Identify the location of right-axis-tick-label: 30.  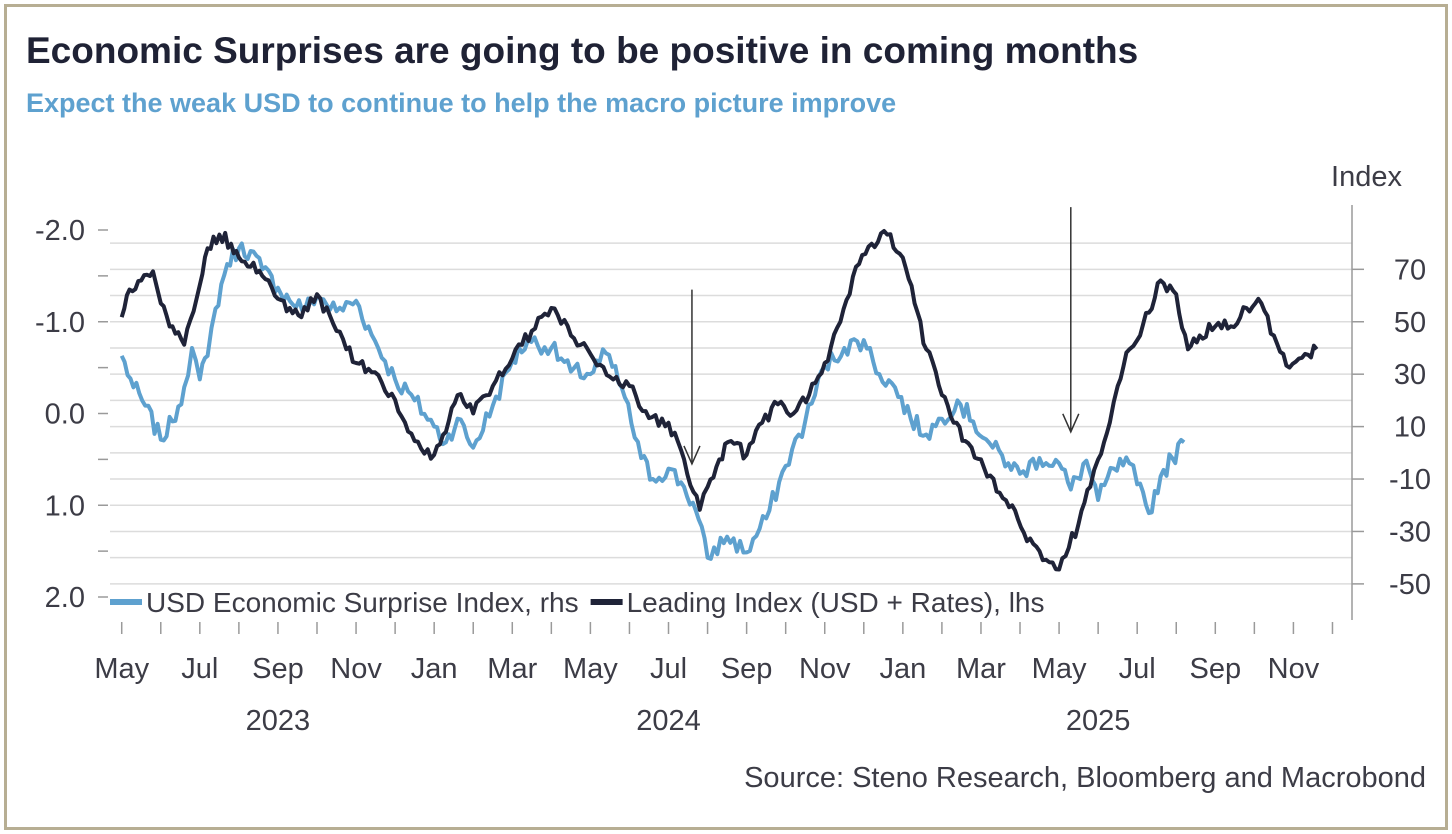
(1410, 375).